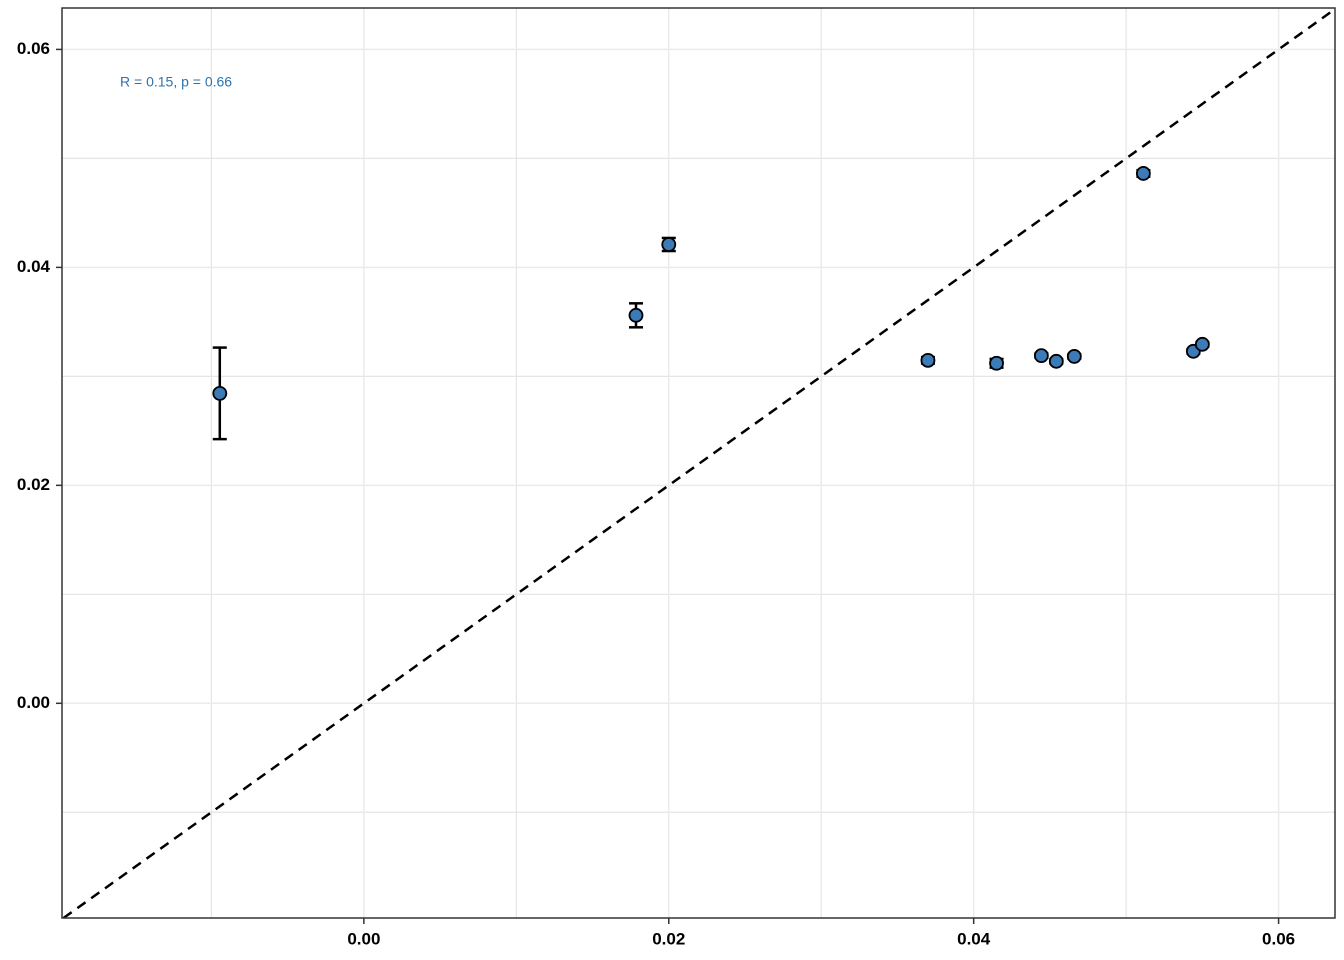 This screenshot has height=960, width=1344. I want to click on x-tick-label: 0.02, so click(668, 938).